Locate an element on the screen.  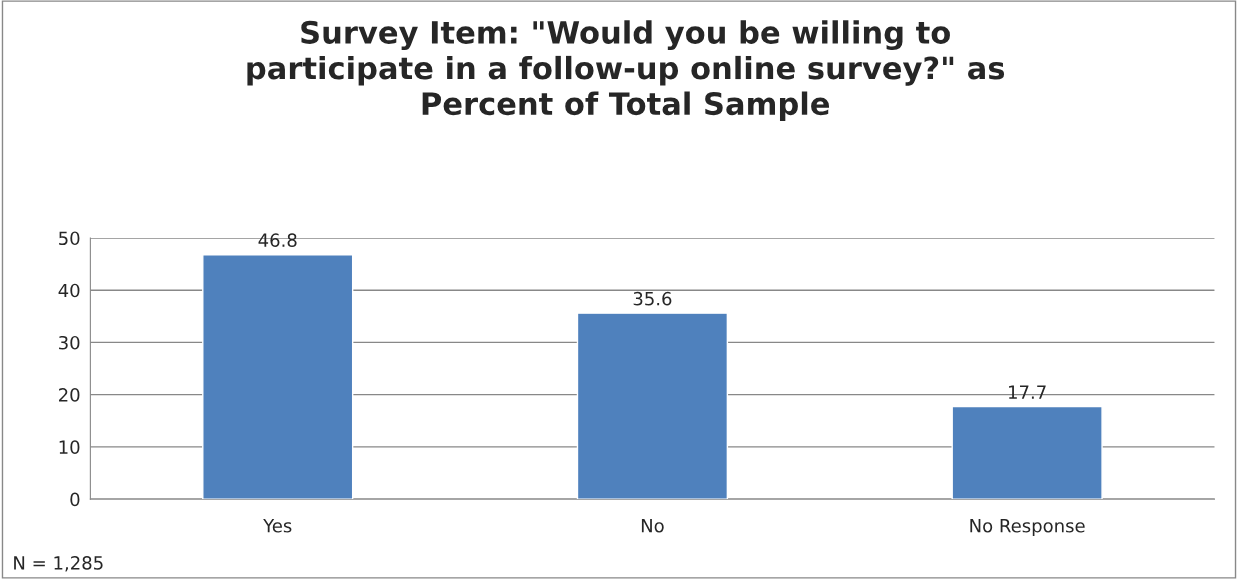
data-label: 17.7 is located at coordinates (1027, 392).